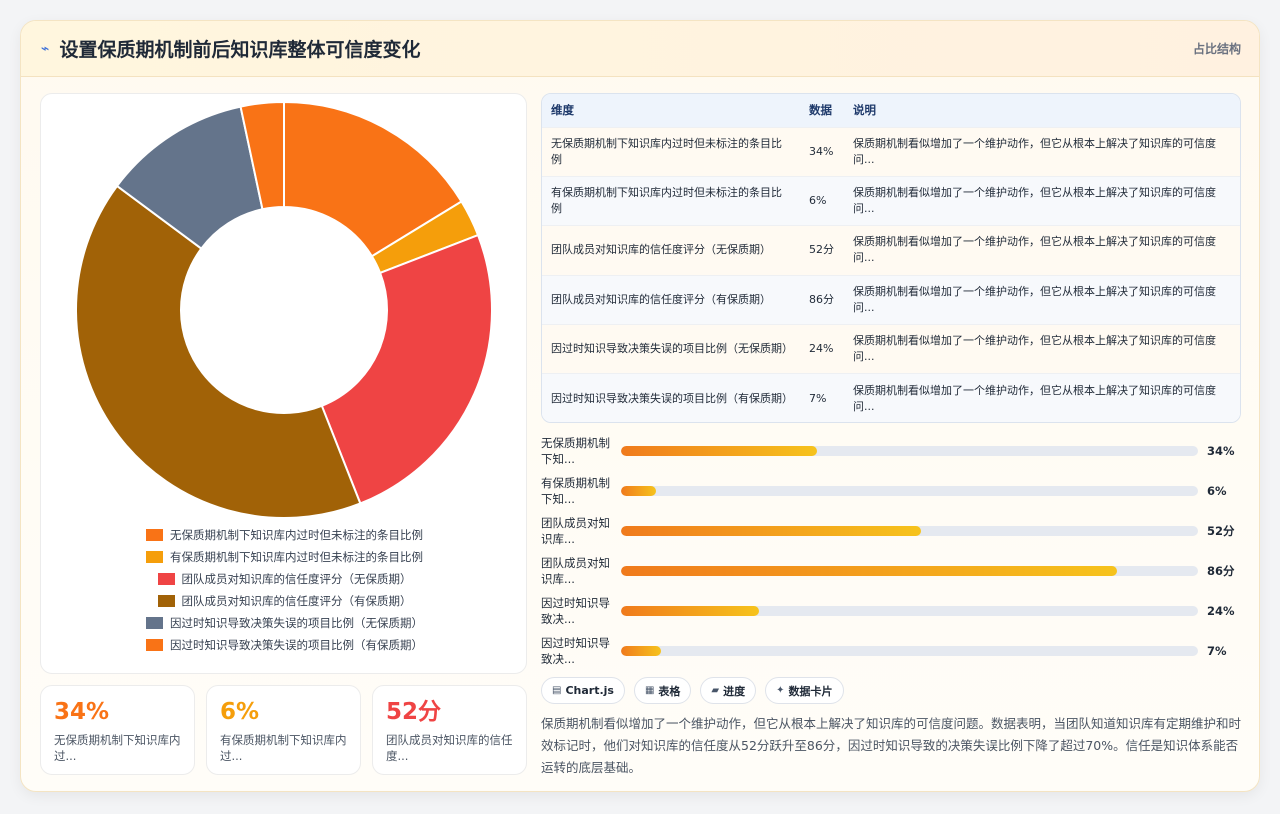 This screenshot has height=814, width=1280. I want to click on progress-row: 无保质期机制下知... 34%, so click(891, 451).